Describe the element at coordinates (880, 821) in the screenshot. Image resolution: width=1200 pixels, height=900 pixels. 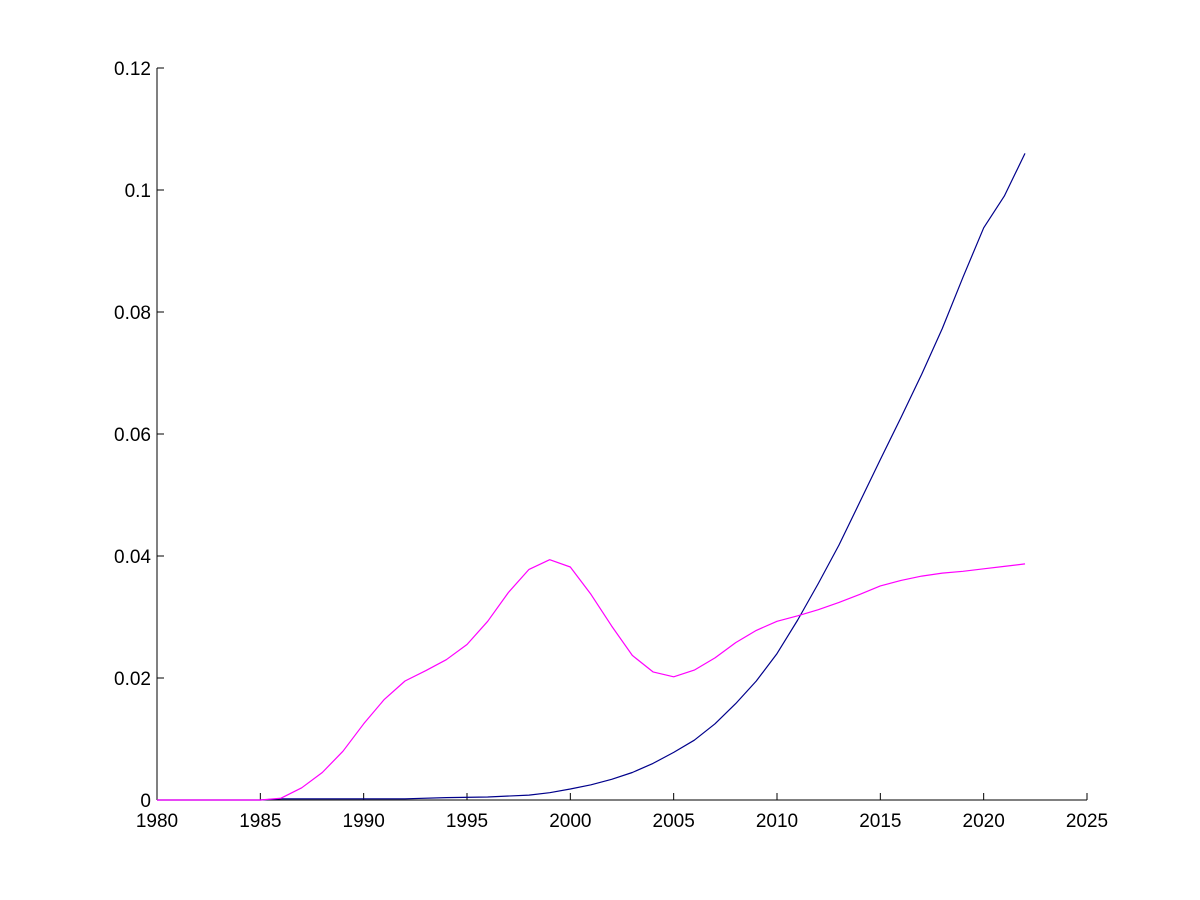
I see `x-tick-label: 2015` at that location.